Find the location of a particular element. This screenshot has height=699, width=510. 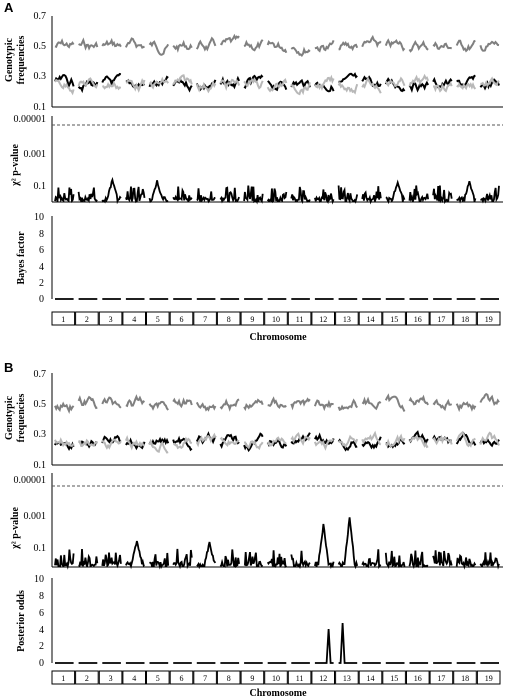

chromosome-label: 9 is located at coordinates (252, 678).